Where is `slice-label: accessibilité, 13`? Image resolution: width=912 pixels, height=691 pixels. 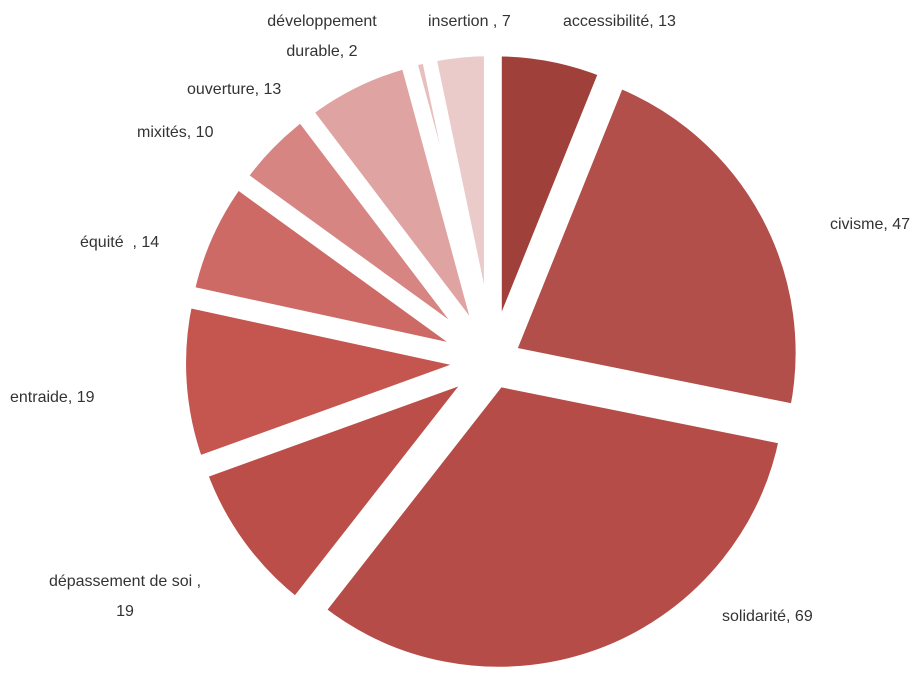
slice-label: accessibilité, 13 is located at coordinates (619, 21).